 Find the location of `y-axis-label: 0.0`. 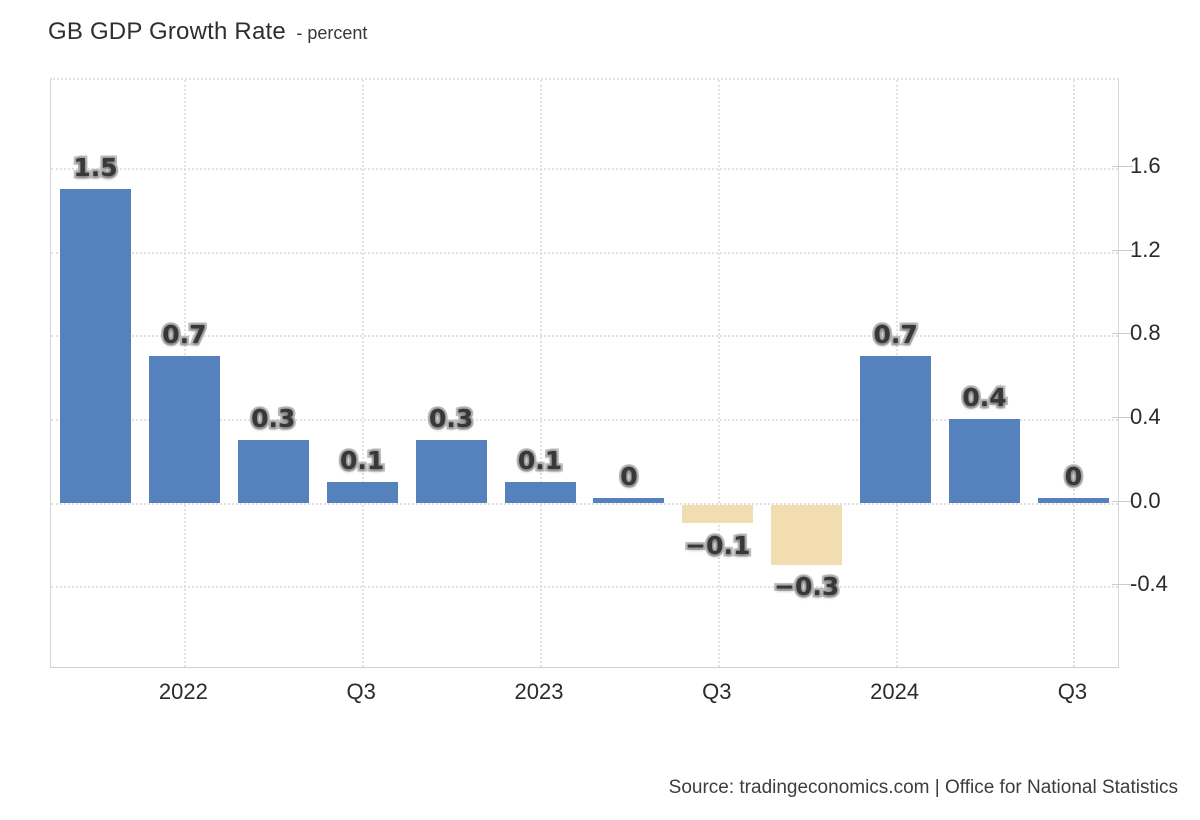

y-axis-label: 0.0 is located at coordinates (1145, 500).